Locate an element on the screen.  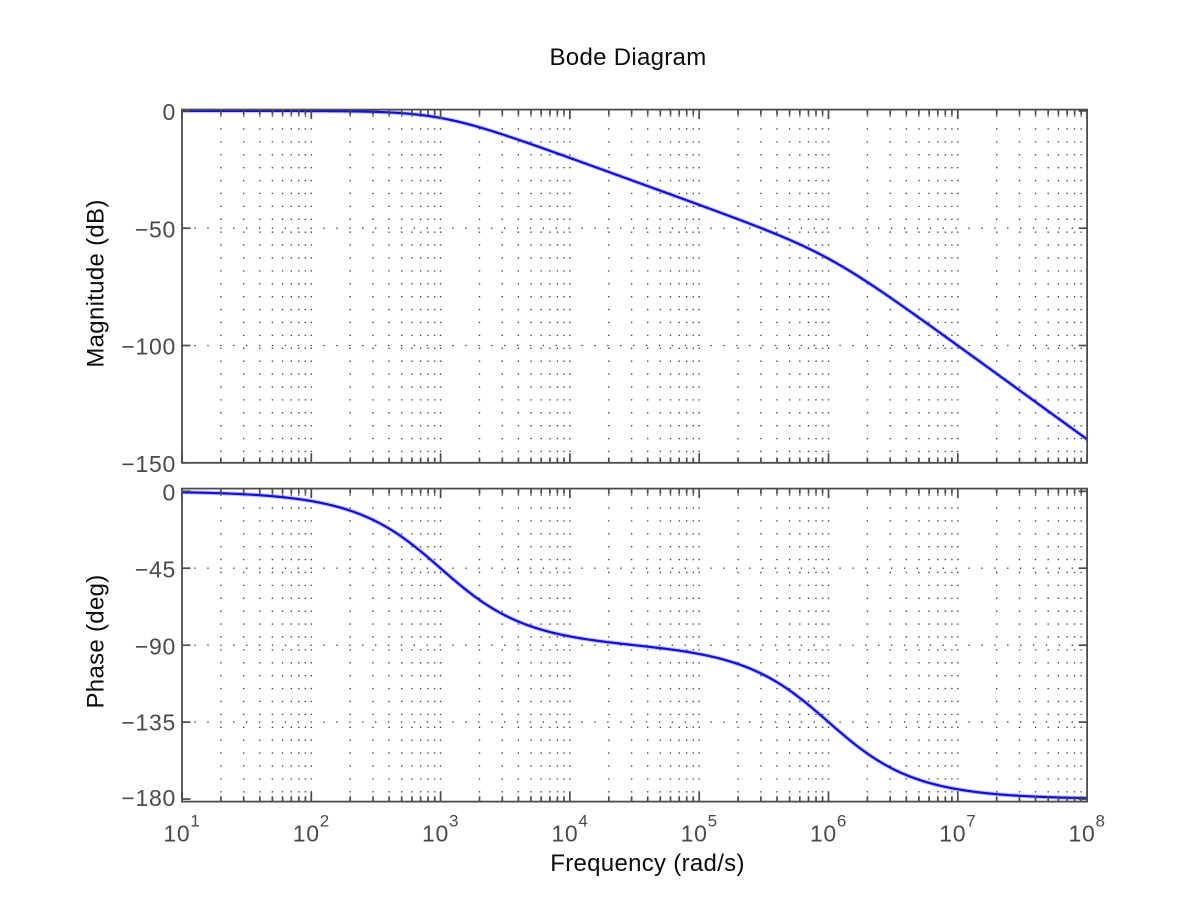
svg-text: −45 is located at coordinates (155, 570).